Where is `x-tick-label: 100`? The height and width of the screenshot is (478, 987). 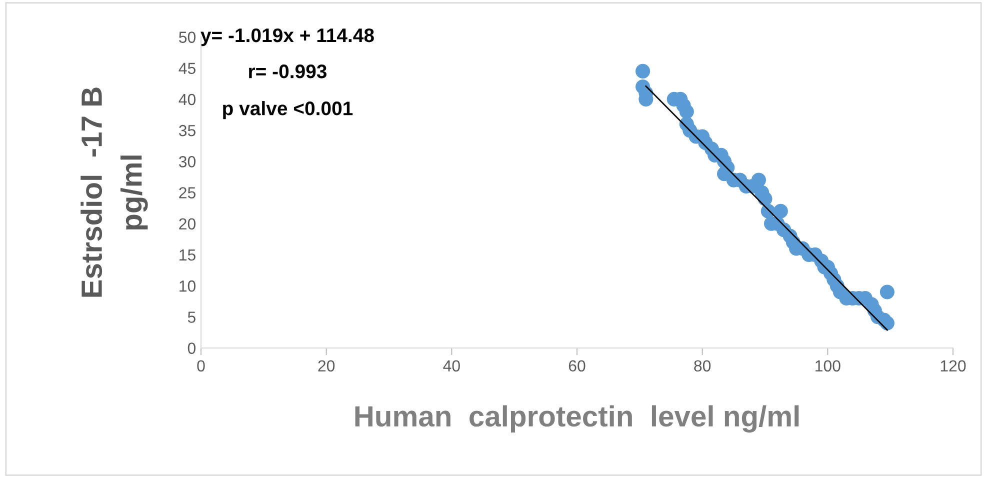 x-tick-label: 100 is located at coordinates (828, 366).